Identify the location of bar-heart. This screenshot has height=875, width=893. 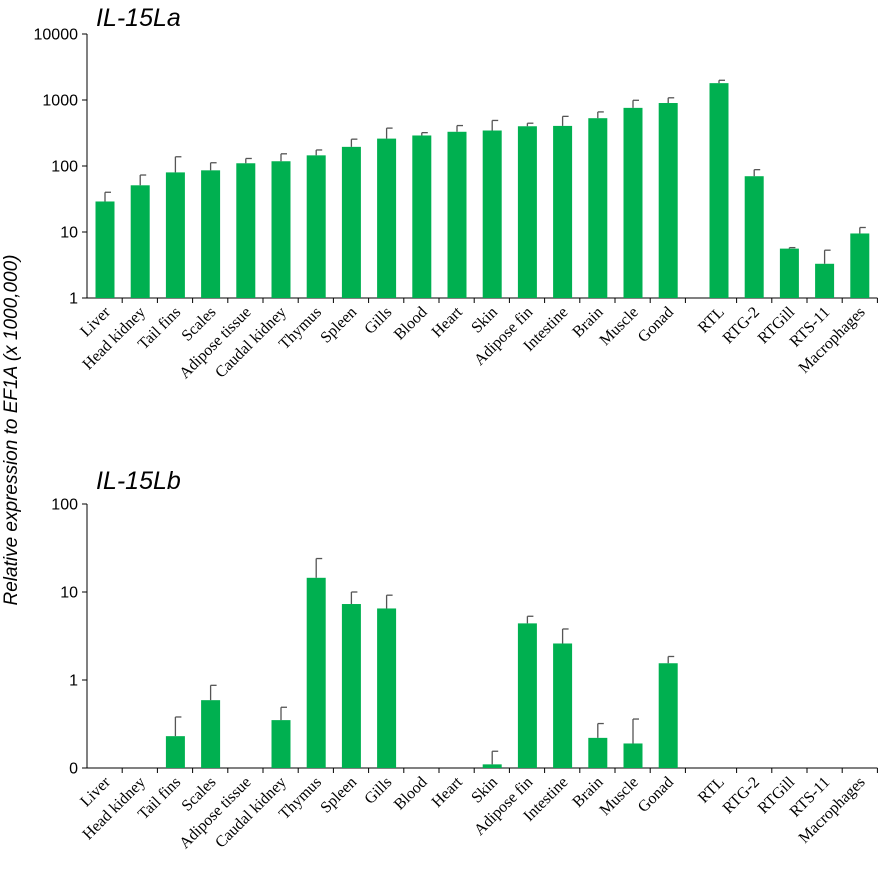
(457, 214).